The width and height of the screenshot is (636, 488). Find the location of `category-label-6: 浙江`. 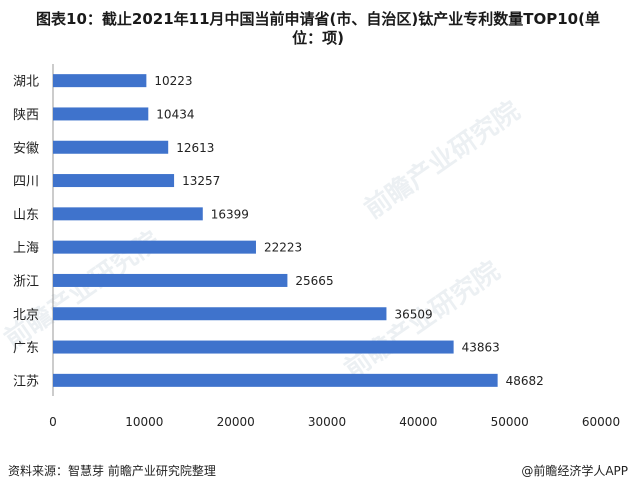

category-label-6: 浙江 is located at coordinates (26, 281).